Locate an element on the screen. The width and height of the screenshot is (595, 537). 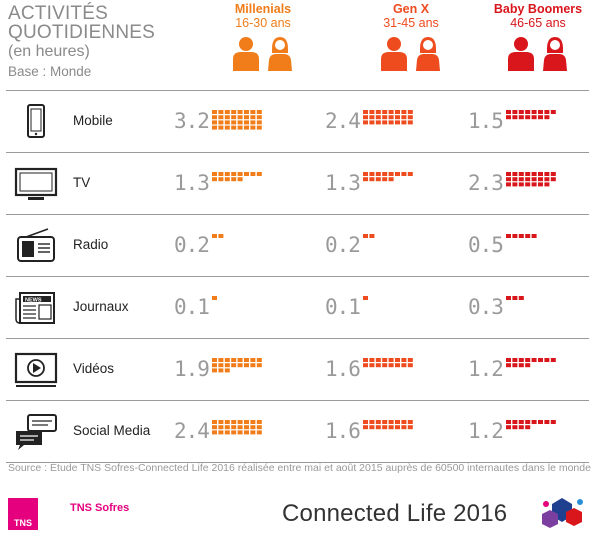
activity-label: Radio is located at coordinates (91, 244).